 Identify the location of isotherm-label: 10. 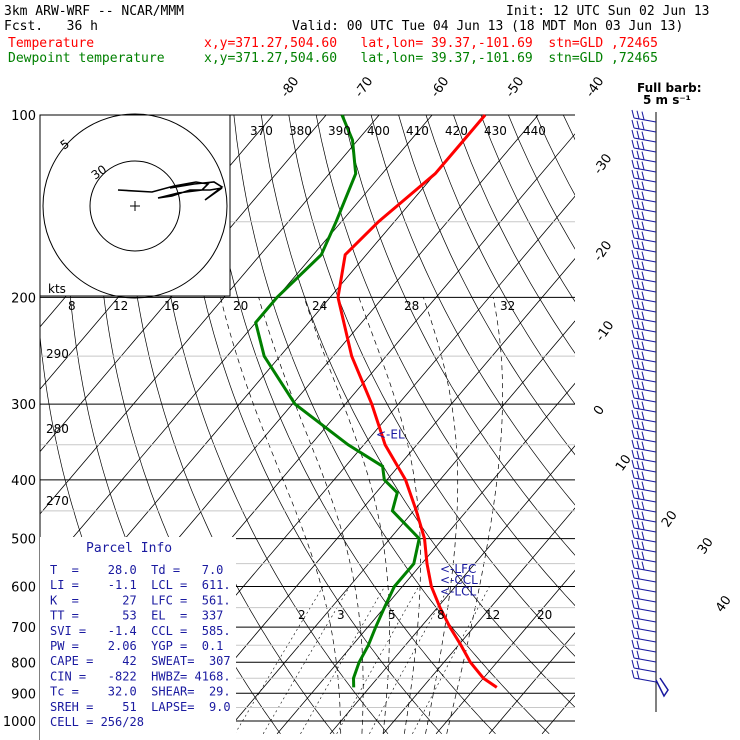
(624, 463).